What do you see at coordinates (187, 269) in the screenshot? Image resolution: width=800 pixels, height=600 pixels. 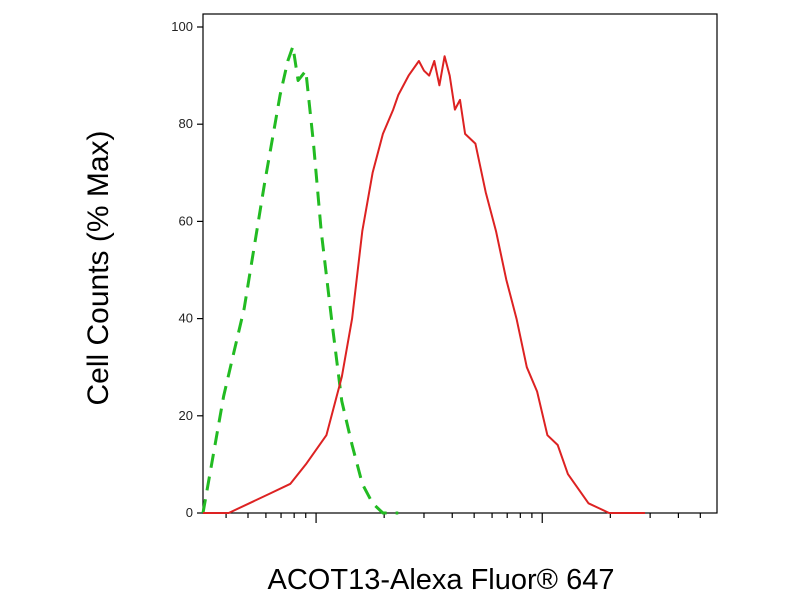 I see `y-axis-ticks: 0 20 40 60 80 100` at bounding box center [187, 269].